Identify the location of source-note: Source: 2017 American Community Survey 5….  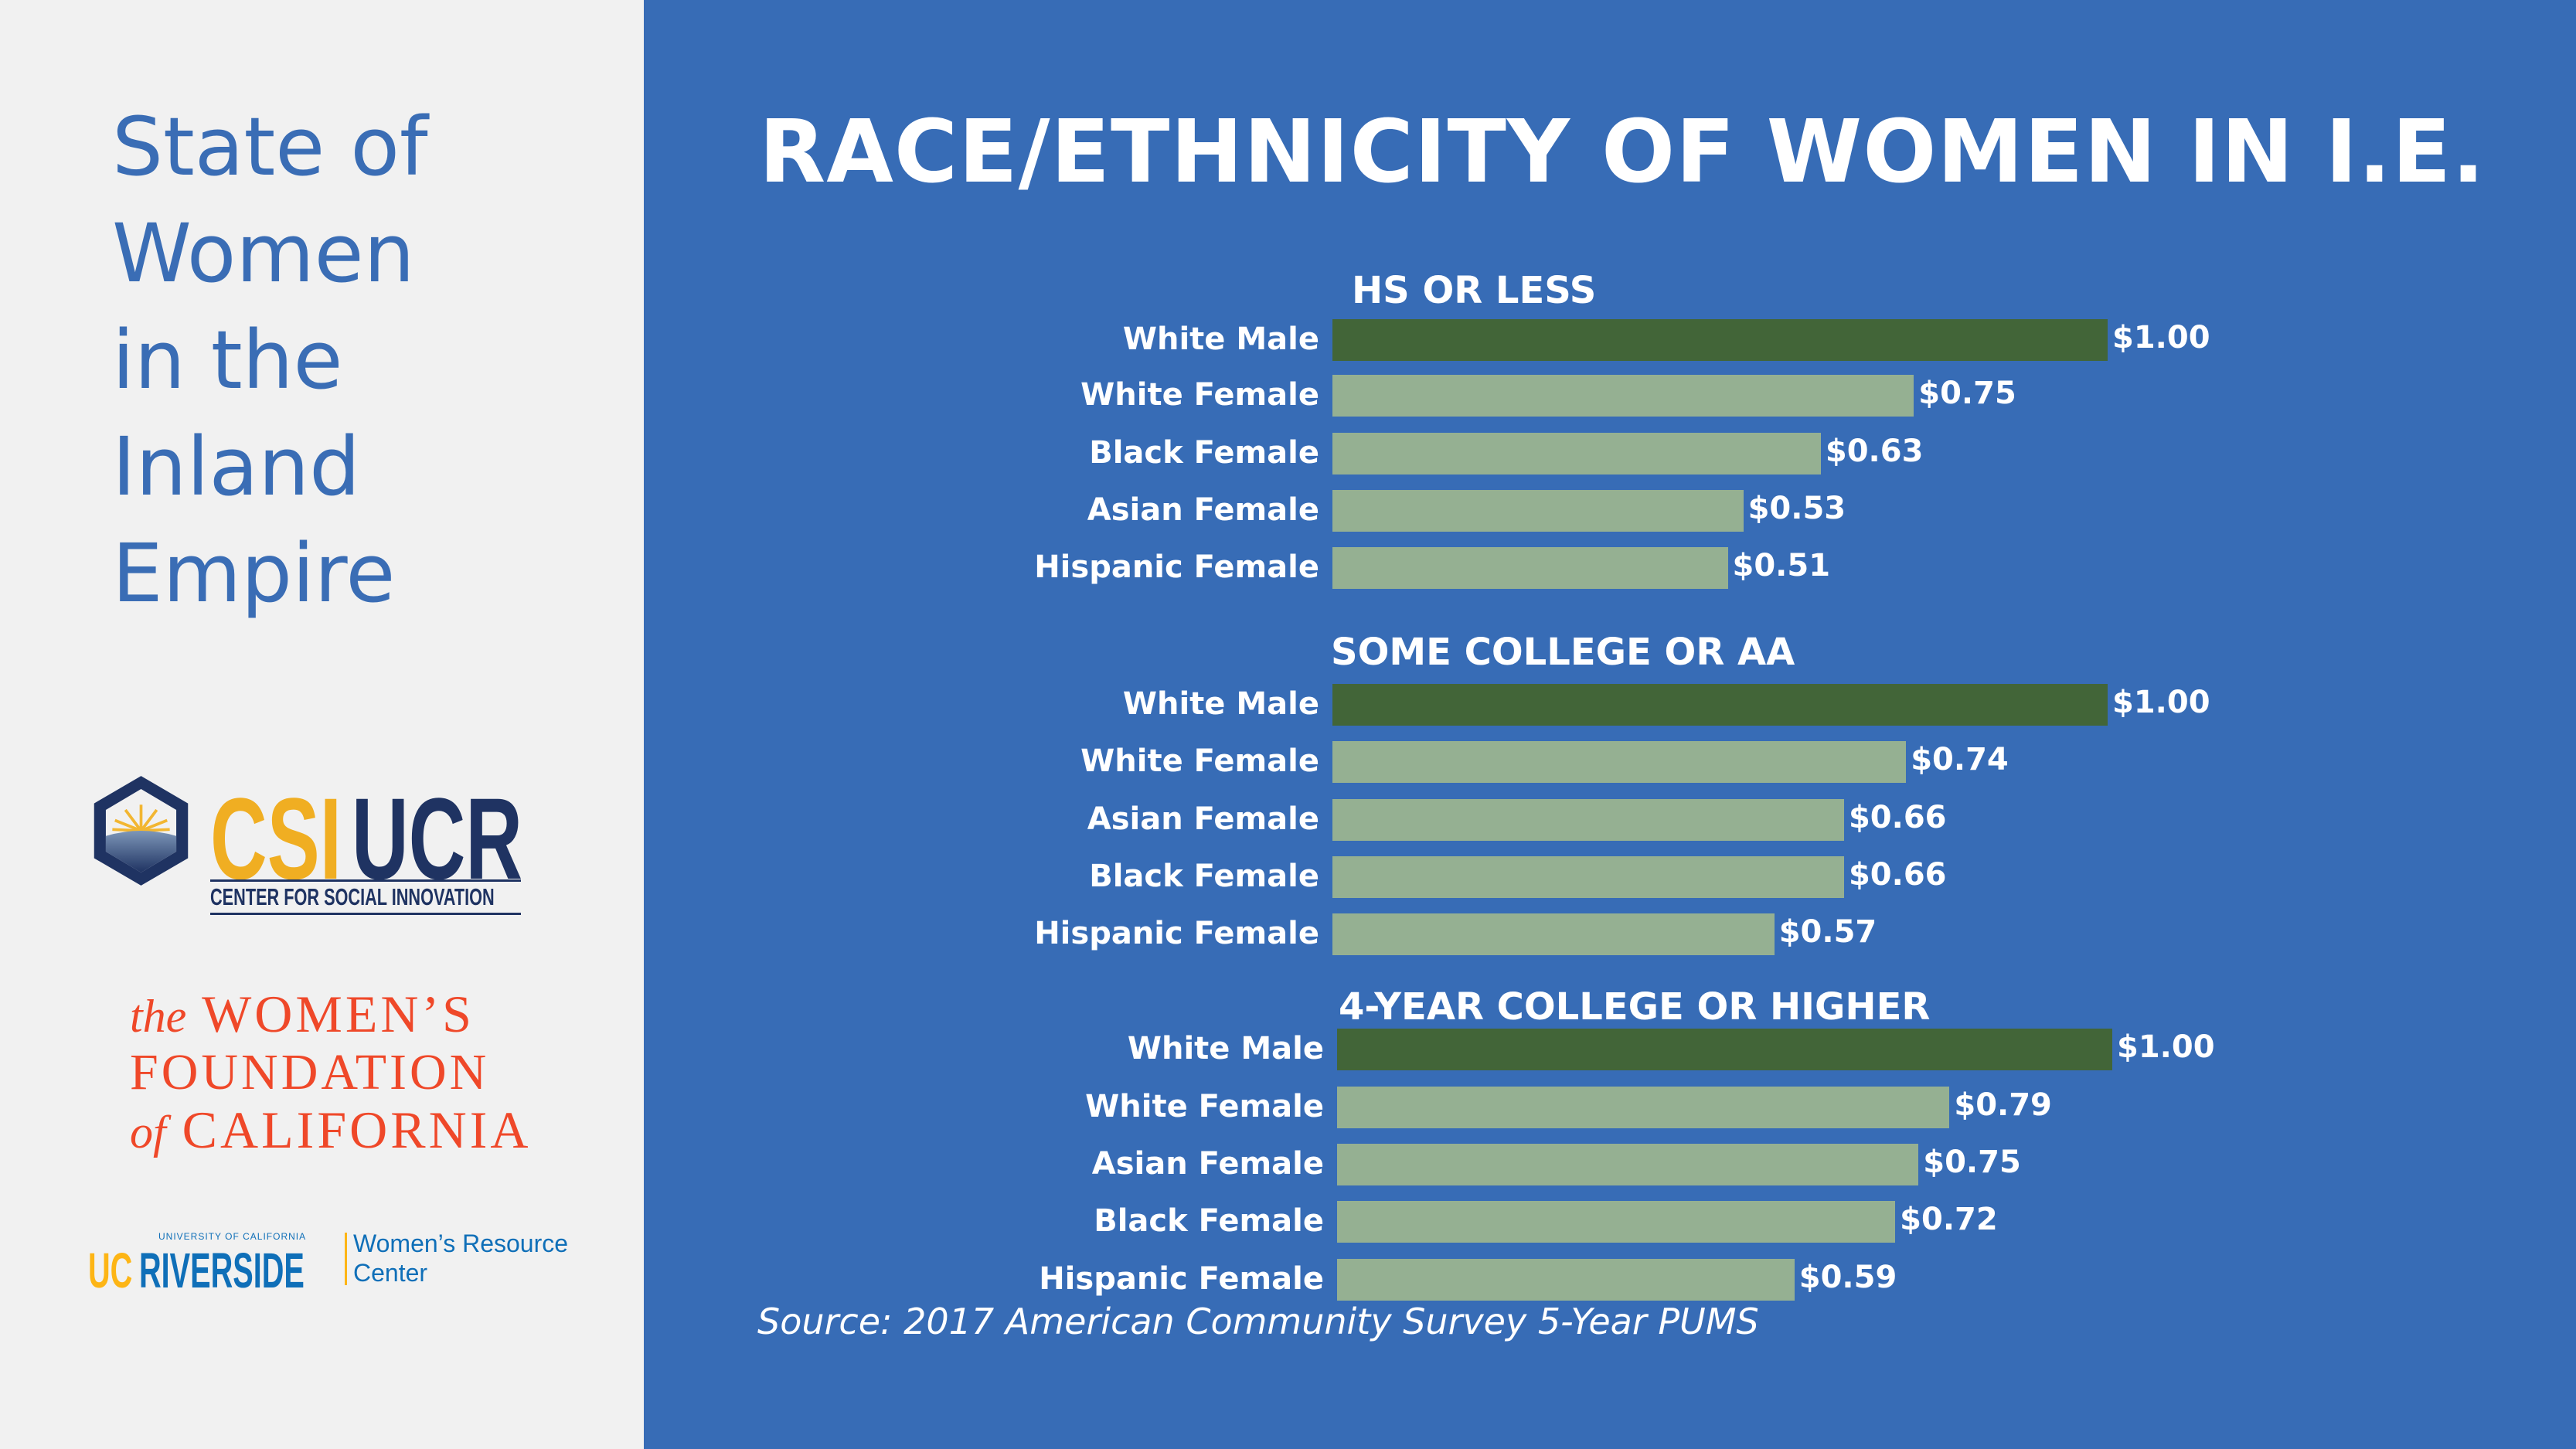
(1258, 1321).